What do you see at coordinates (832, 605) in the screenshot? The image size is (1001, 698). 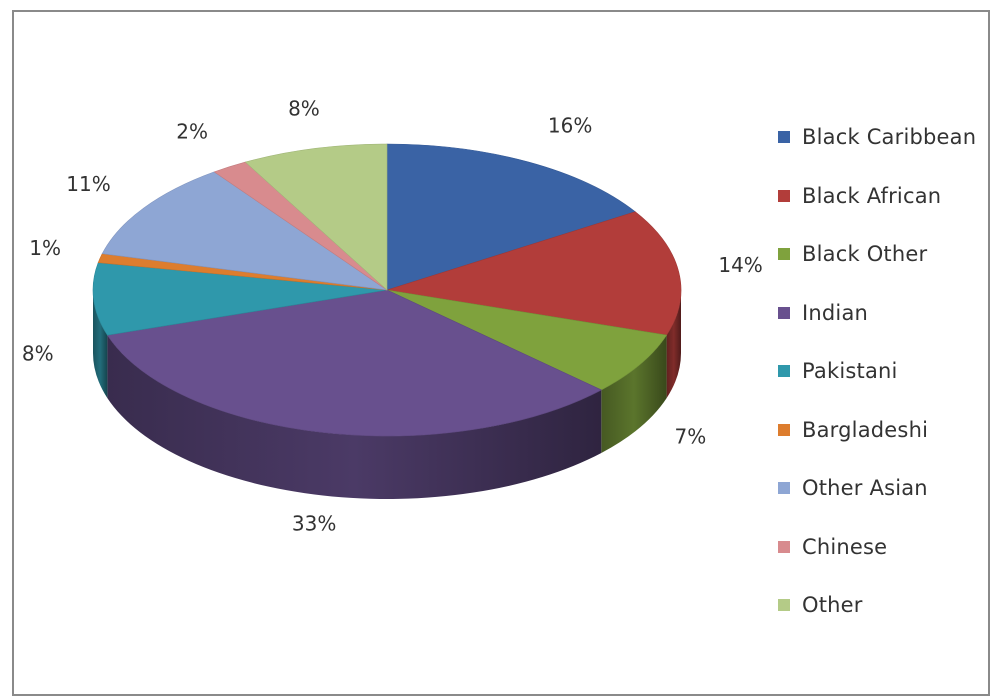 I see `legend-label: Other` at bounding box center [832, 605].